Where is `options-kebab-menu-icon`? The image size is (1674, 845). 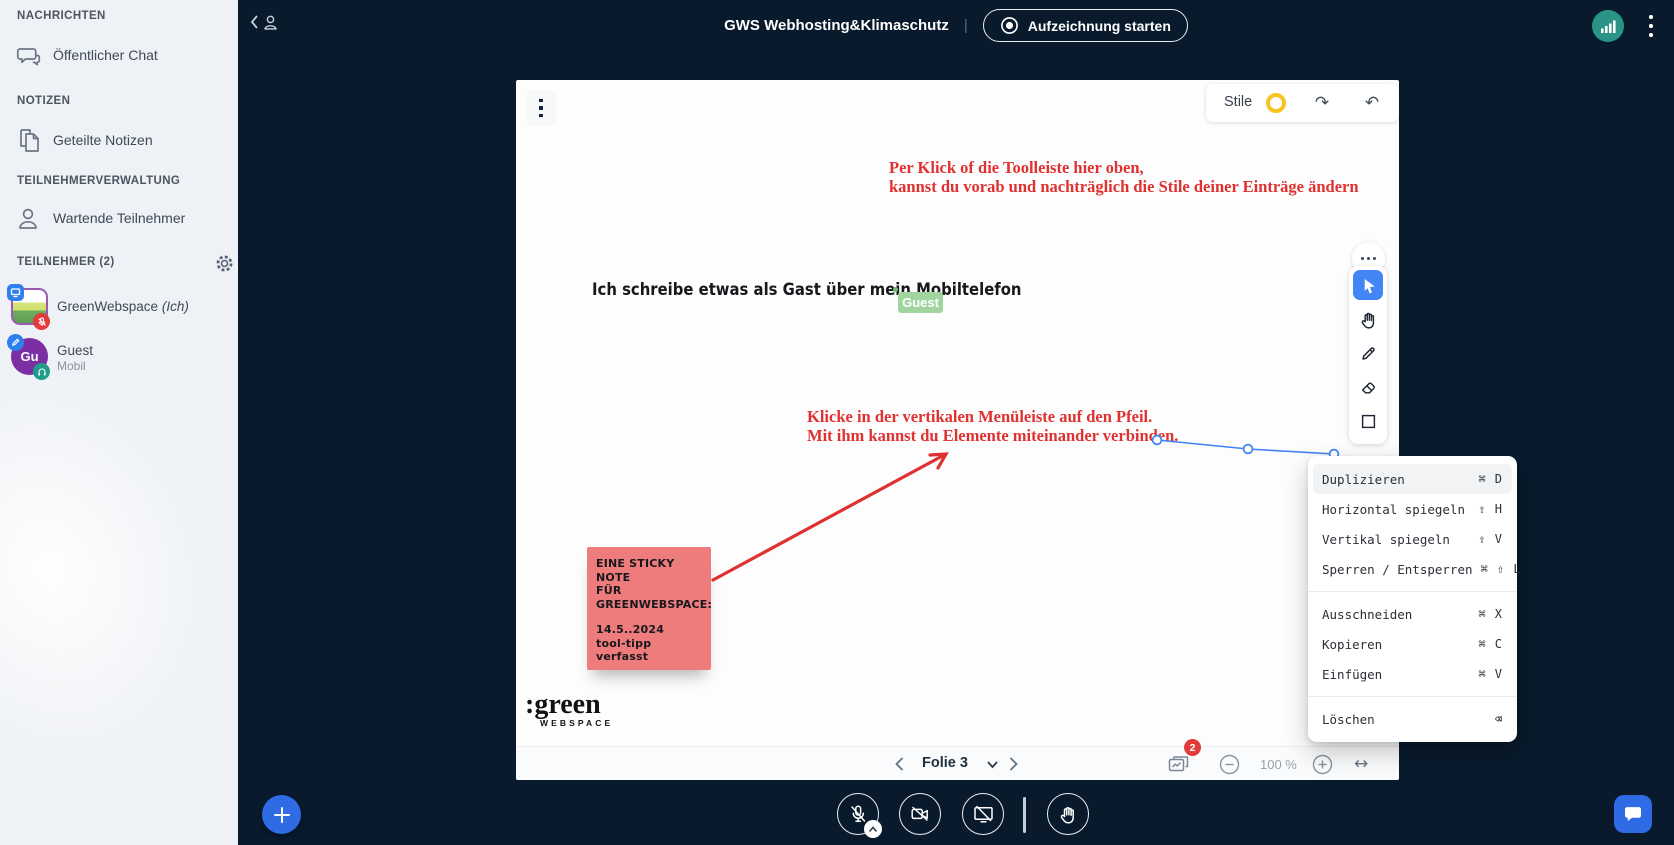
options-kebab-menu-icon is located at coordinates (1651, 26).